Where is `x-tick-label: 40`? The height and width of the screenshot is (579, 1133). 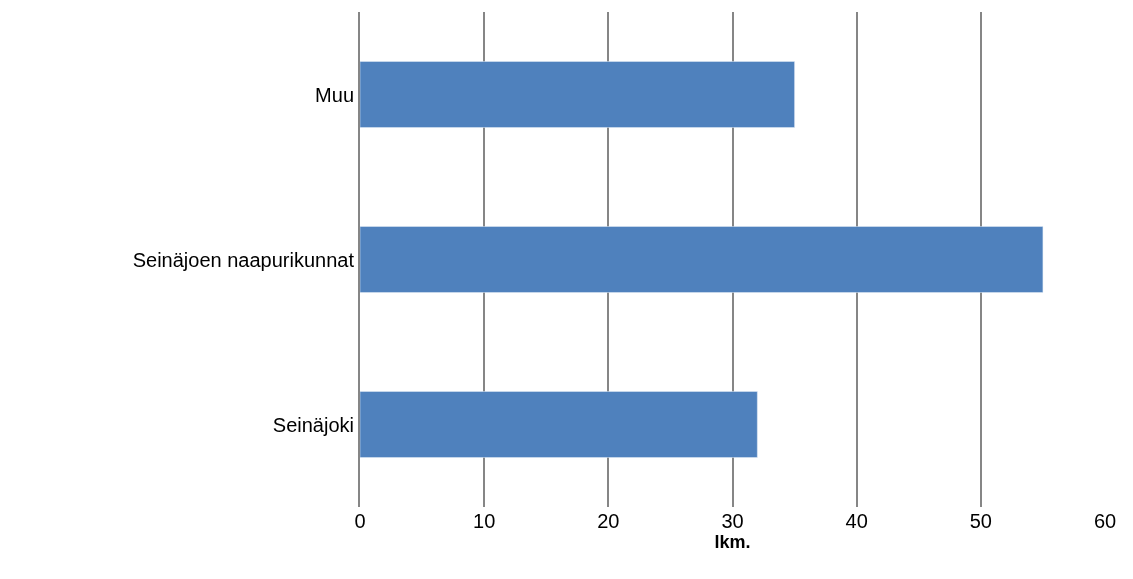
x-tick-label: 40 is located at coordinates (856, 521).